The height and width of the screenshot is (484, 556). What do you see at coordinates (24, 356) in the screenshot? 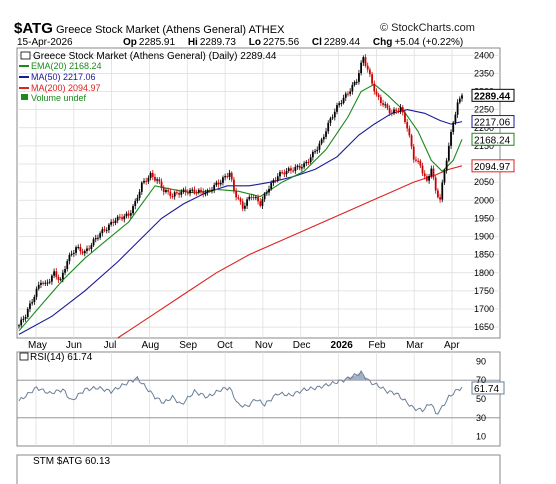
I see `rsi-legend-swatch` at bounding box center [24, 356].